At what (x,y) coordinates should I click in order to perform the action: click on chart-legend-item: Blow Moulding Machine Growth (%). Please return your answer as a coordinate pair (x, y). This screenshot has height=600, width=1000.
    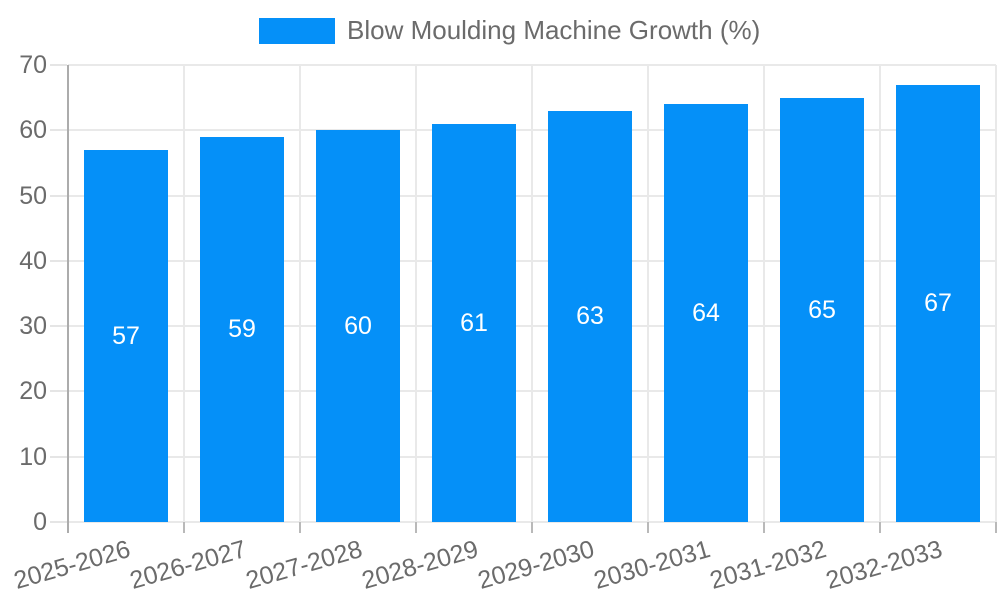
    Looking at the image, I should click on (509, 30).